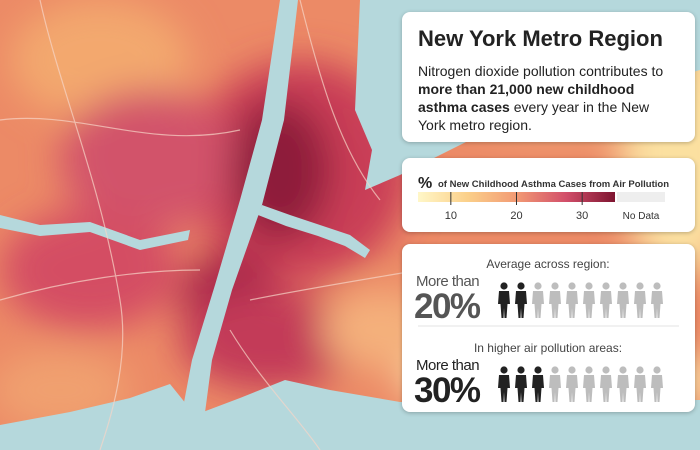 This screenshot has height=450, width=700. What do you see at coordinates (425, 183) in the screenshot?
I see `legend-symbol: %` at bounding box center [425, 183].